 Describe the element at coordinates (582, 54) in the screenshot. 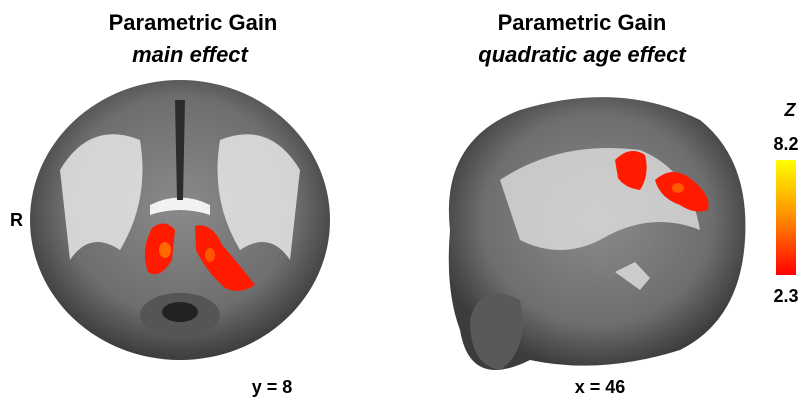

I see `right-subtitle: quadratic age effect` at that location.